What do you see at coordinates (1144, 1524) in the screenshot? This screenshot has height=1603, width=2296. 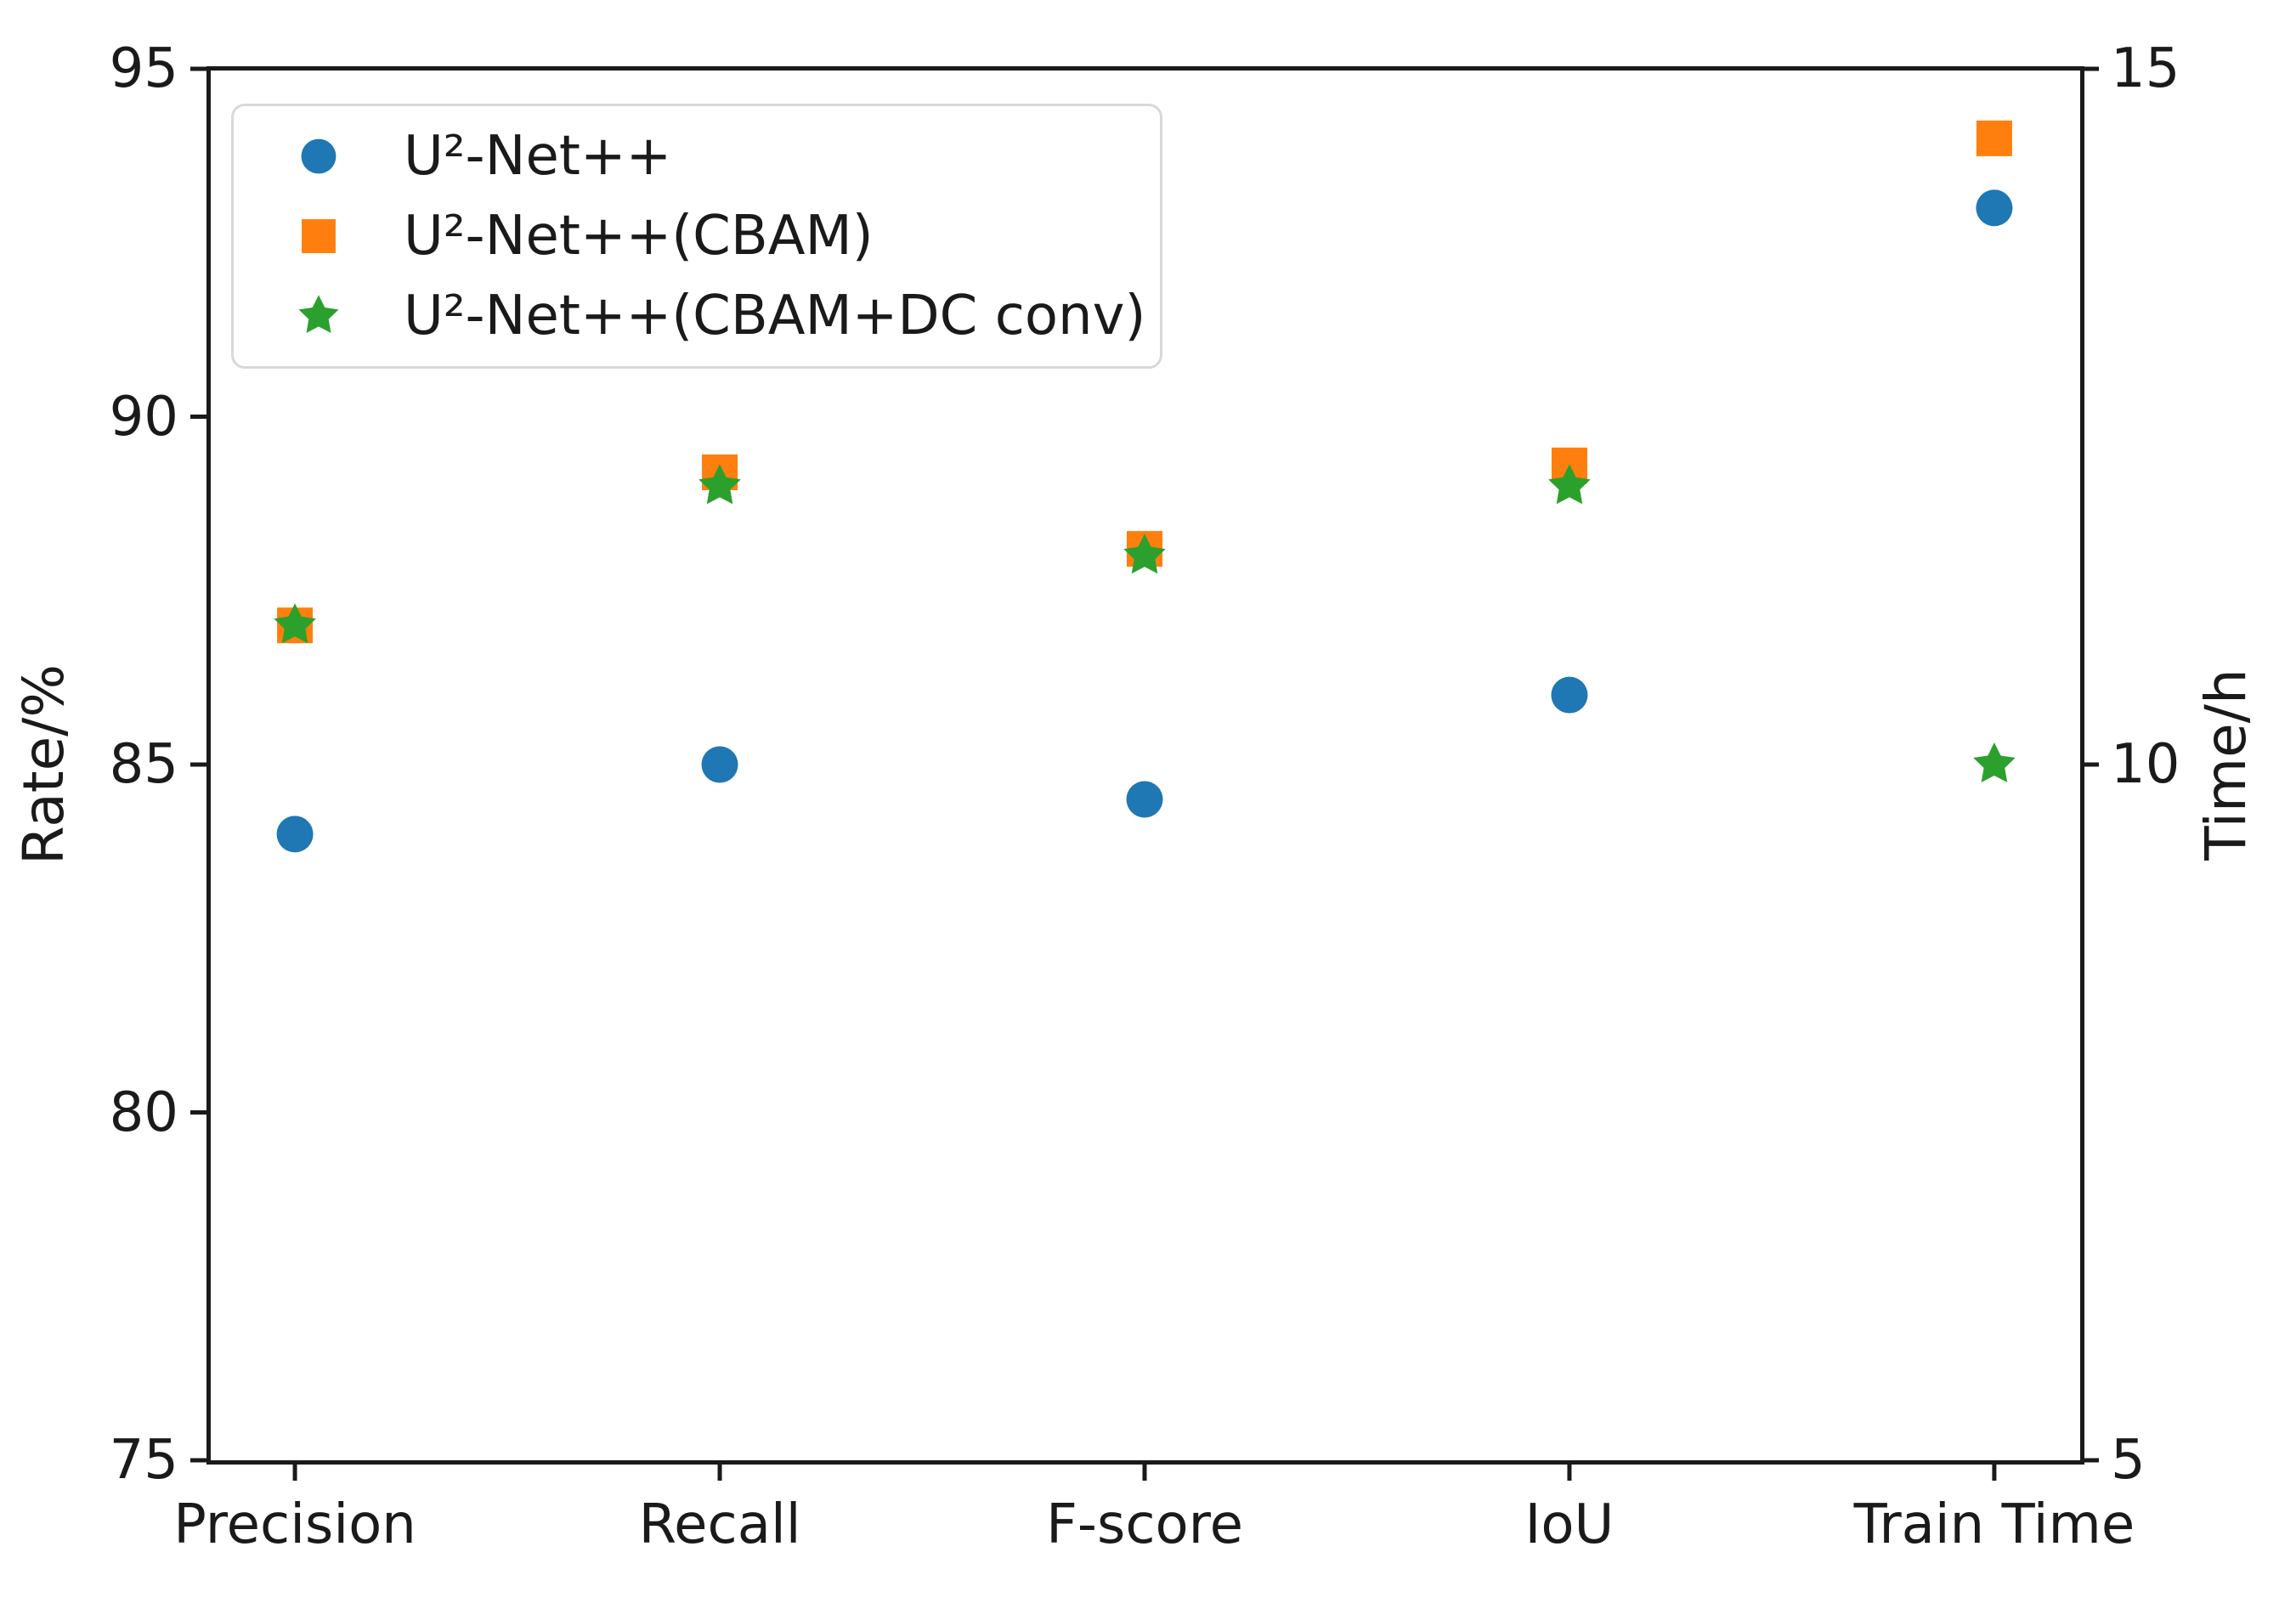 I see `x-tick-label-f-score: F-score` at bounding box center [1144, 1524].